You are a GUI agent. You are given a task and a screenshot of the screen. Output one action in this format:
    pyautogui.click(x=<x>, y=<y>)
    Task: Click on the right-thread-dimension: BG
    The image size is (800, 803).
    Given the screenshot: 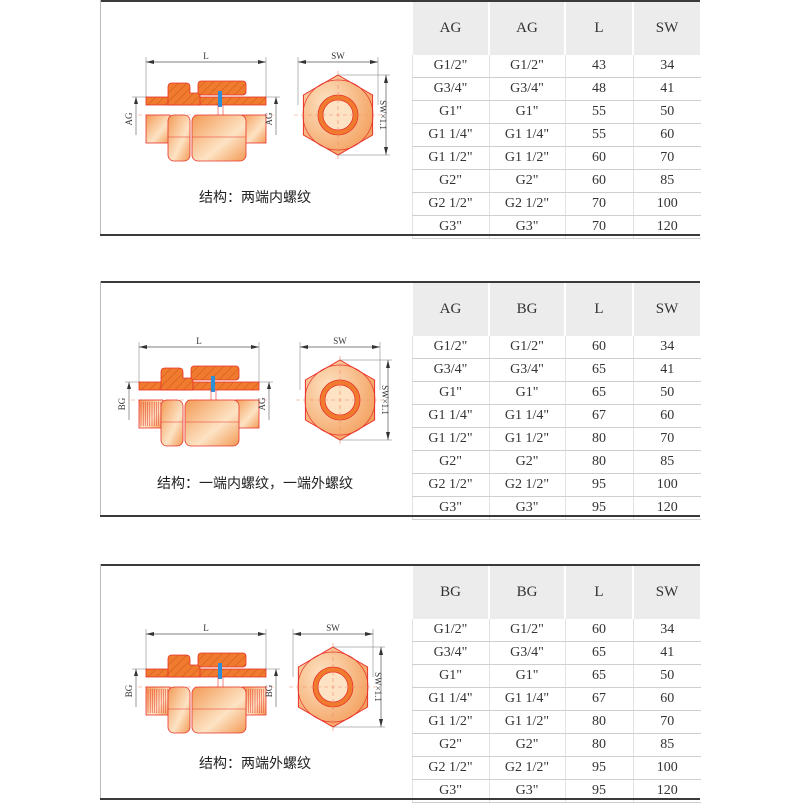 What is the action you would take?
    pyautogui.click(x=272, y=687)
    